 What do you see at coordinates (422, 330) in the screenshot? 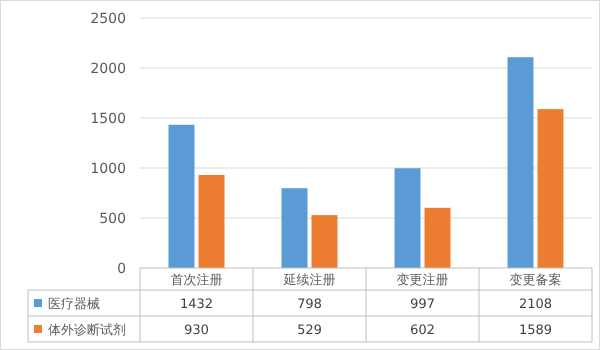
I see `data-label: 602` at bounding box center [422, 330].